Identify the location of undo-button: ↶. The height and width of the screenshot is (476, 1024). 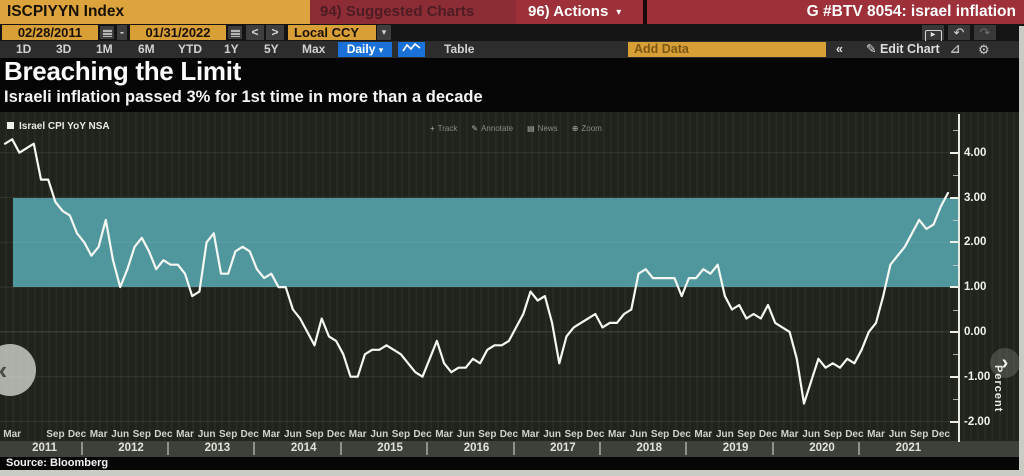
(959, 32).